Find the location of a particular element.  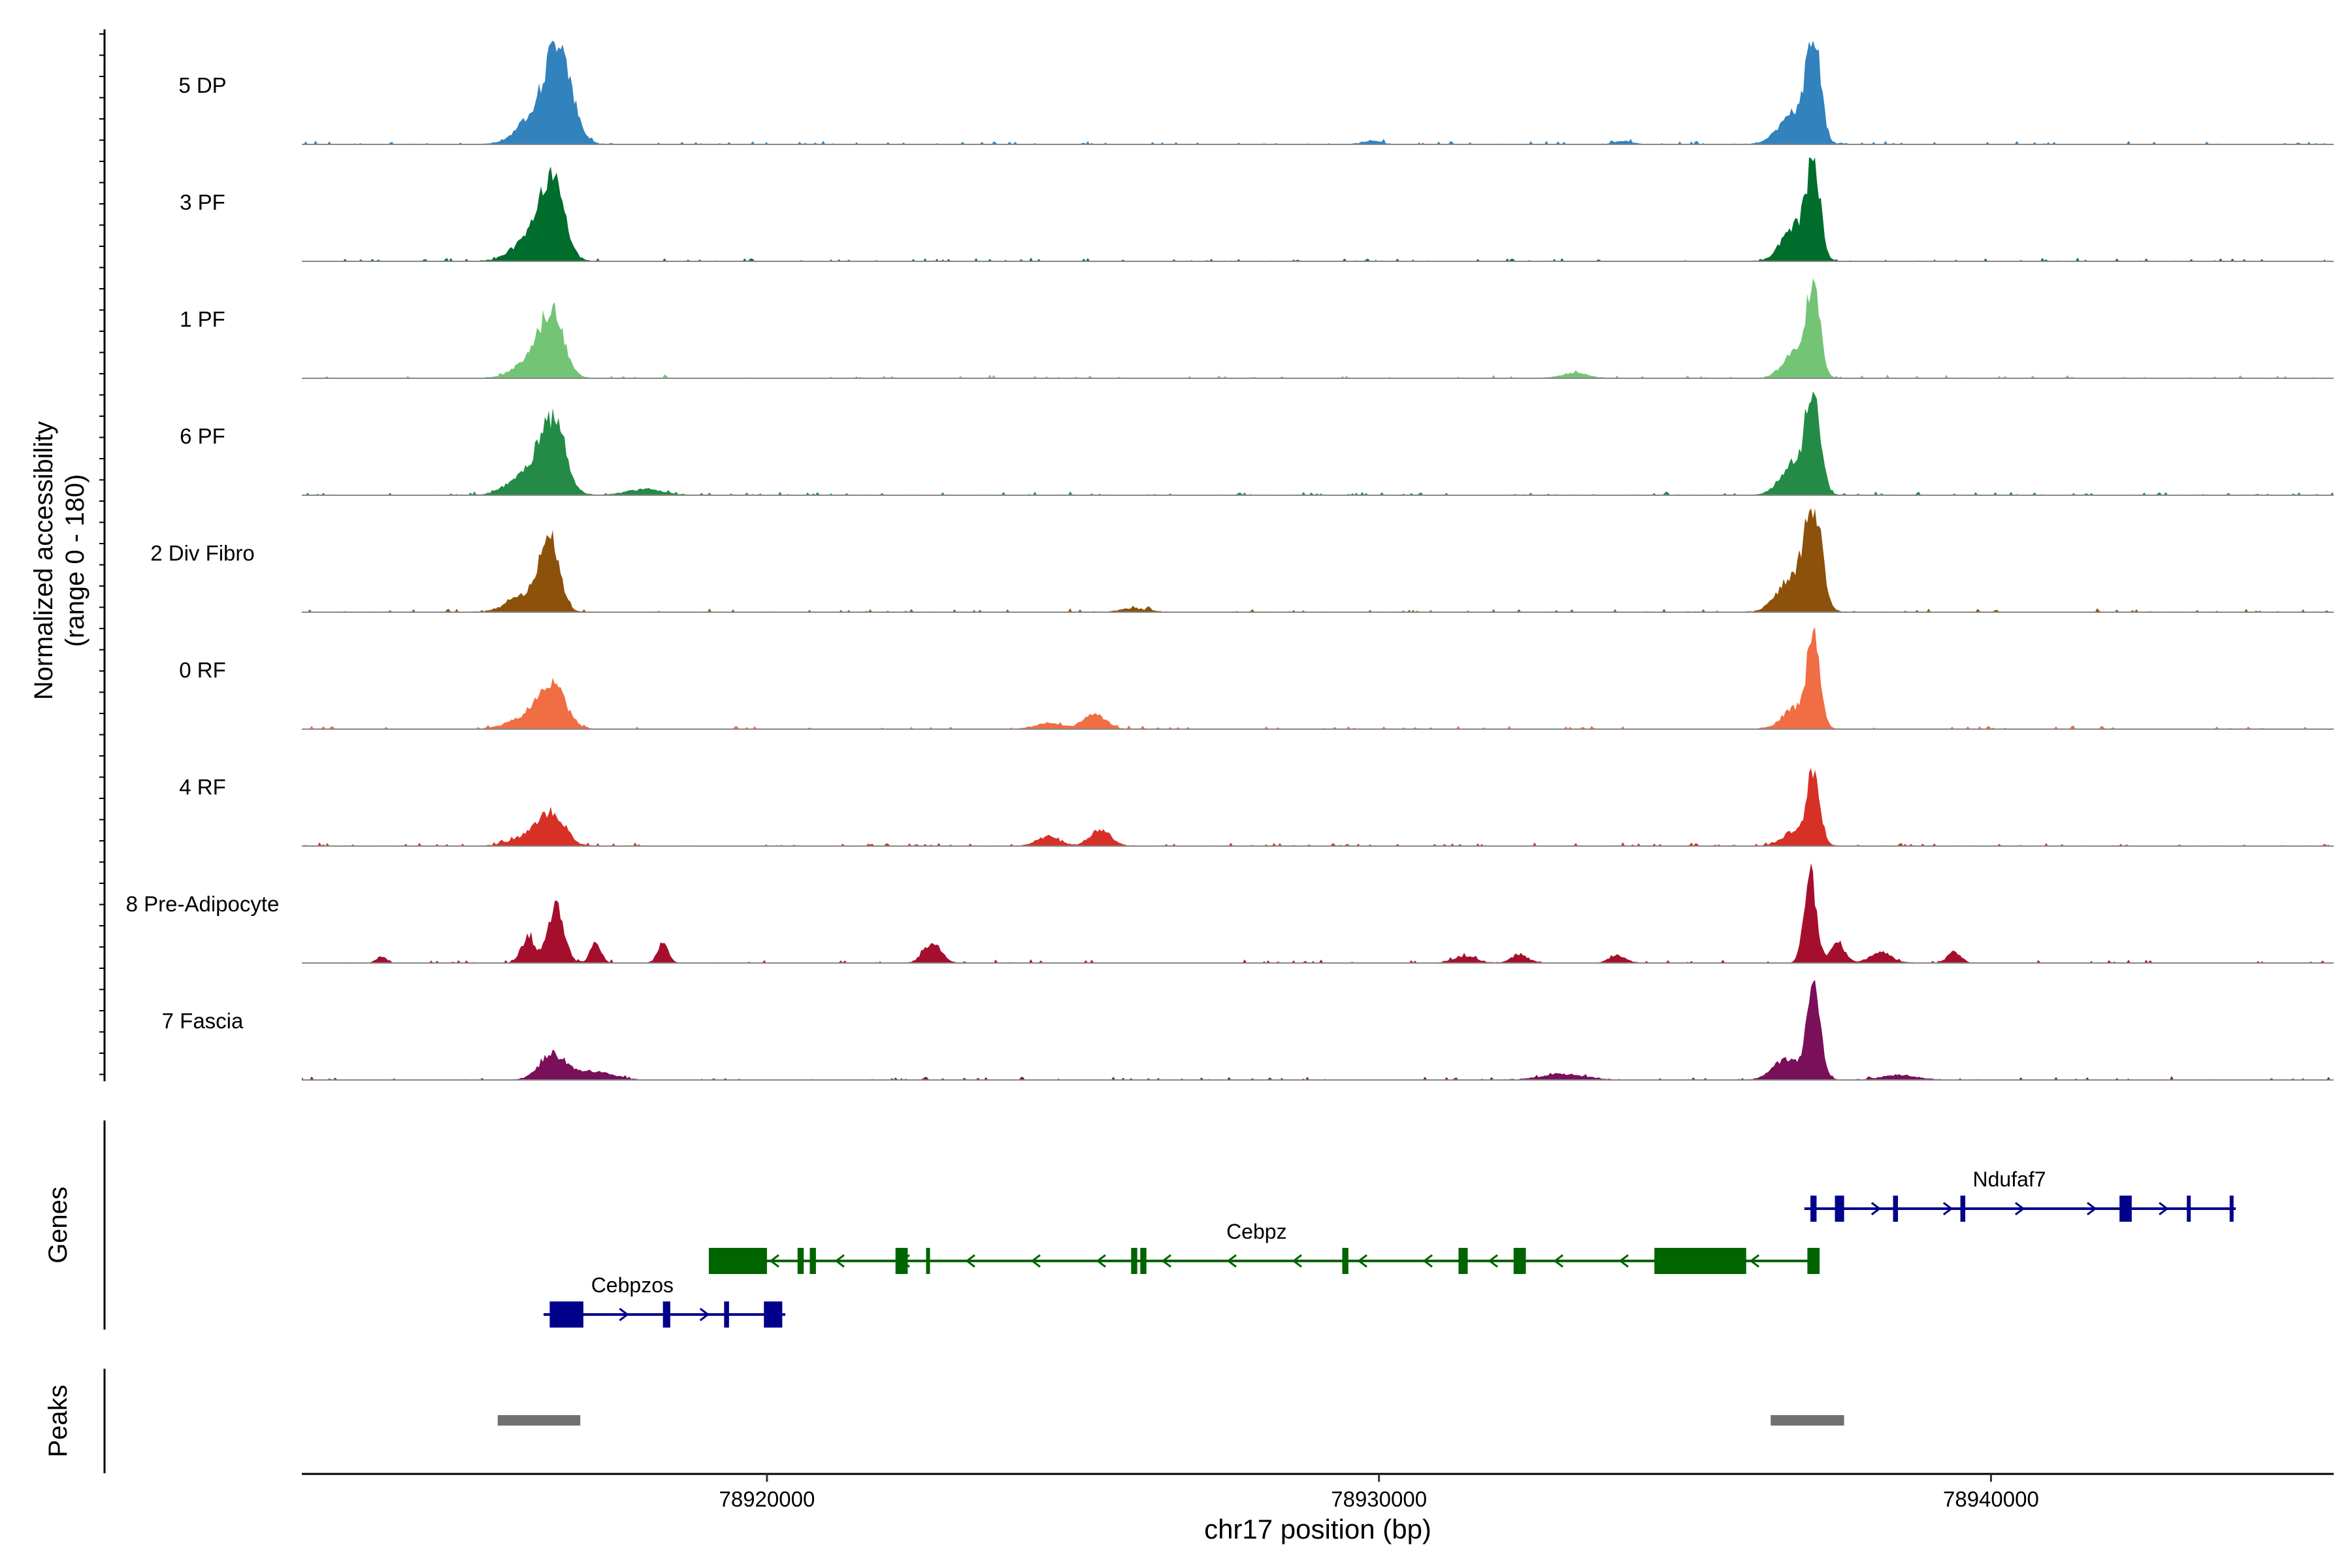

peaks-track is located at coordinates (1170, 1420).